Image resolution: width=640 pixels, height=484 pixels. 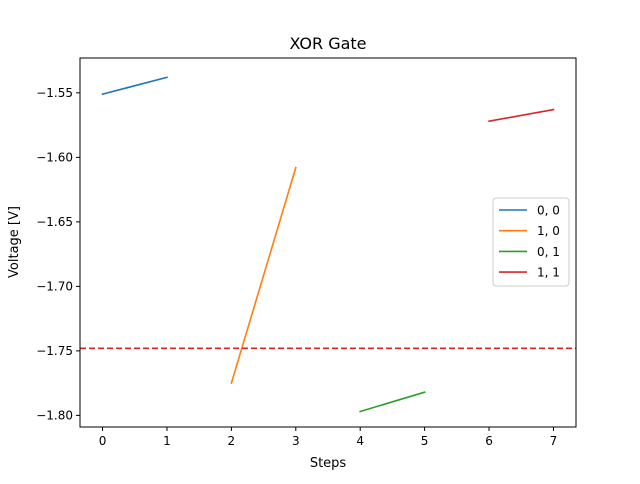 I want to click on legend: 0, 0 1, 0 0, 1 1, 1, so click(x=531, y=242).